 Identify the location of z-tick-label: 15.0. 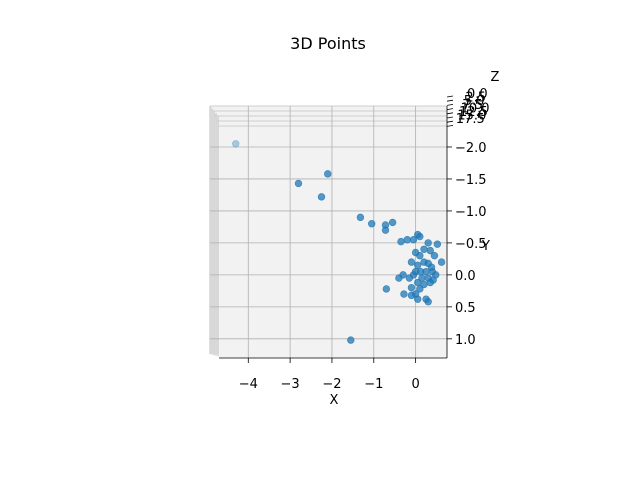
(471, 116).